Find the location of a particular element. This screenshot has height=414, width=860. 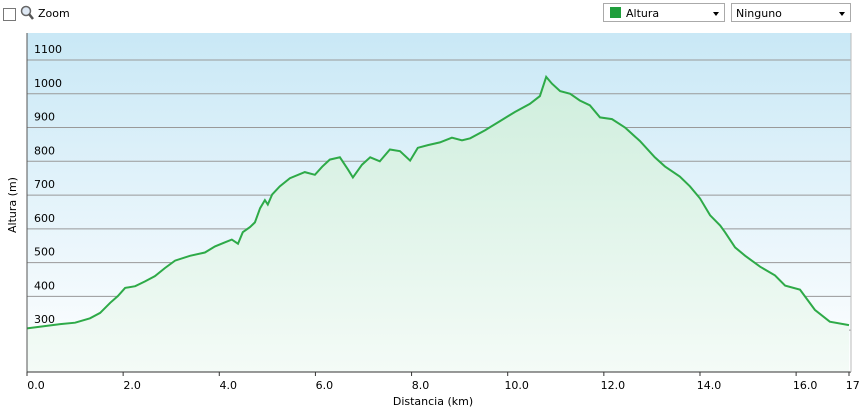

x-tick-label: 17.1 is located at coordinates (853, 385).